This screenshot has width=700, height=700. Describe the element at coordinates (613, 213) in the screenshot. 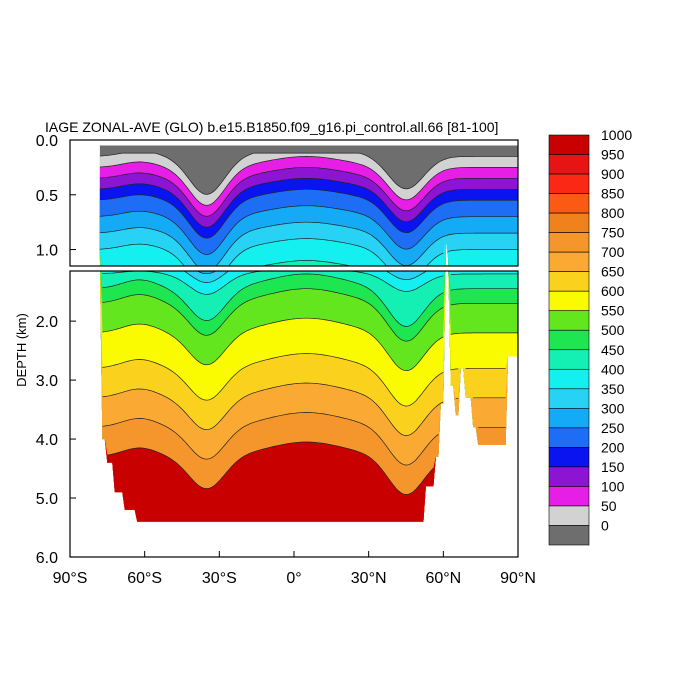

I see `colorbar-label: 800` at that location.